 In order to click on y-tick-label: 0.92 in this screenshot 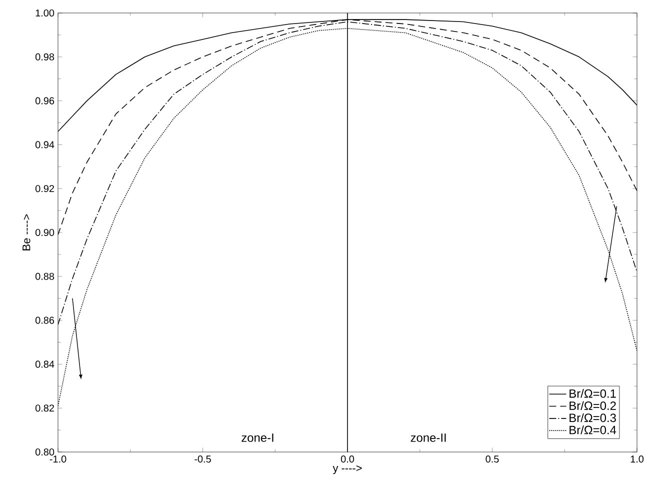, I will do `click(44, 188)`.